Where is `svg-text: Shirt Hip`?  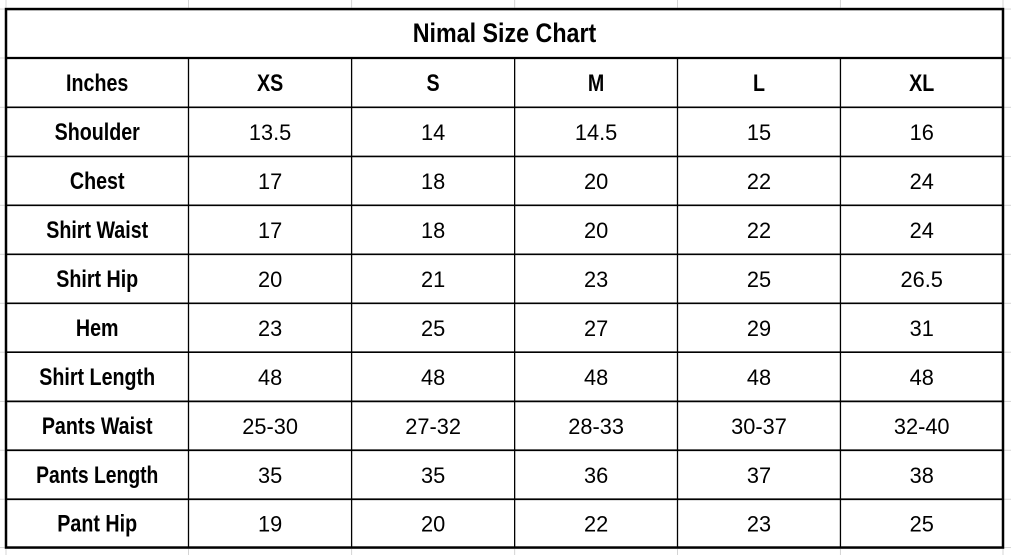
svg-text: Shirt Hip is located at coordinates (97, 278).